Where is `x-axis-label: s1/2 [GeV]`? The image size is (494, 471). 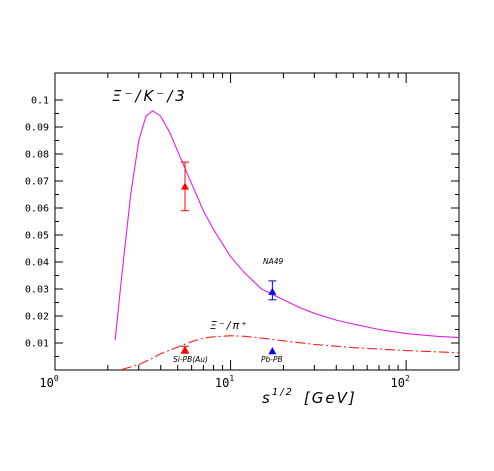 x-axis-label: s1/2 [GeV] is located at coordinates (309, 397).